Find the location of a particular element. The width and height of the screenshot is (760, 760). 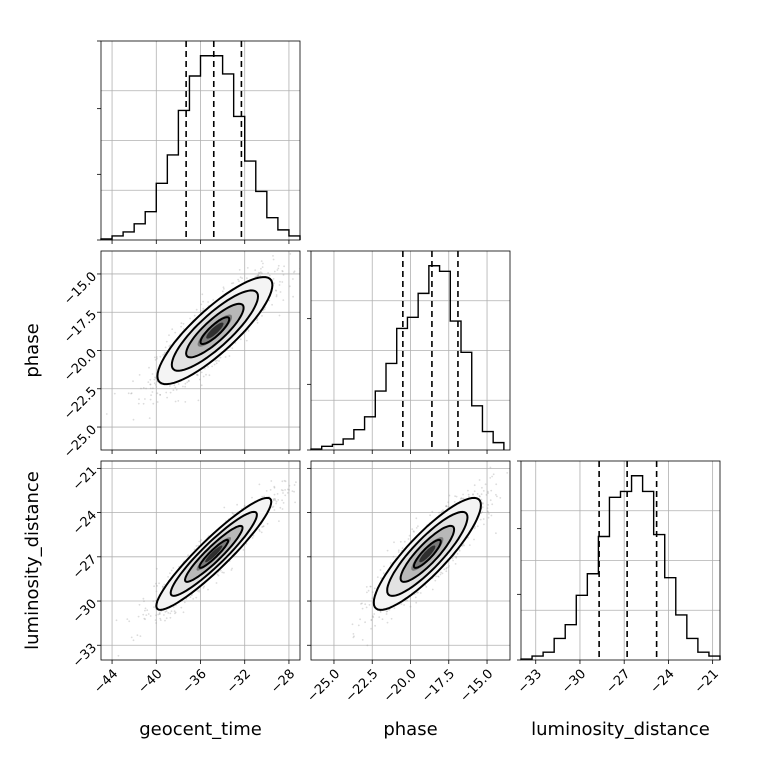

joint-panel-phase-vs-luminosity_distance is located at coordinates (409, 562).